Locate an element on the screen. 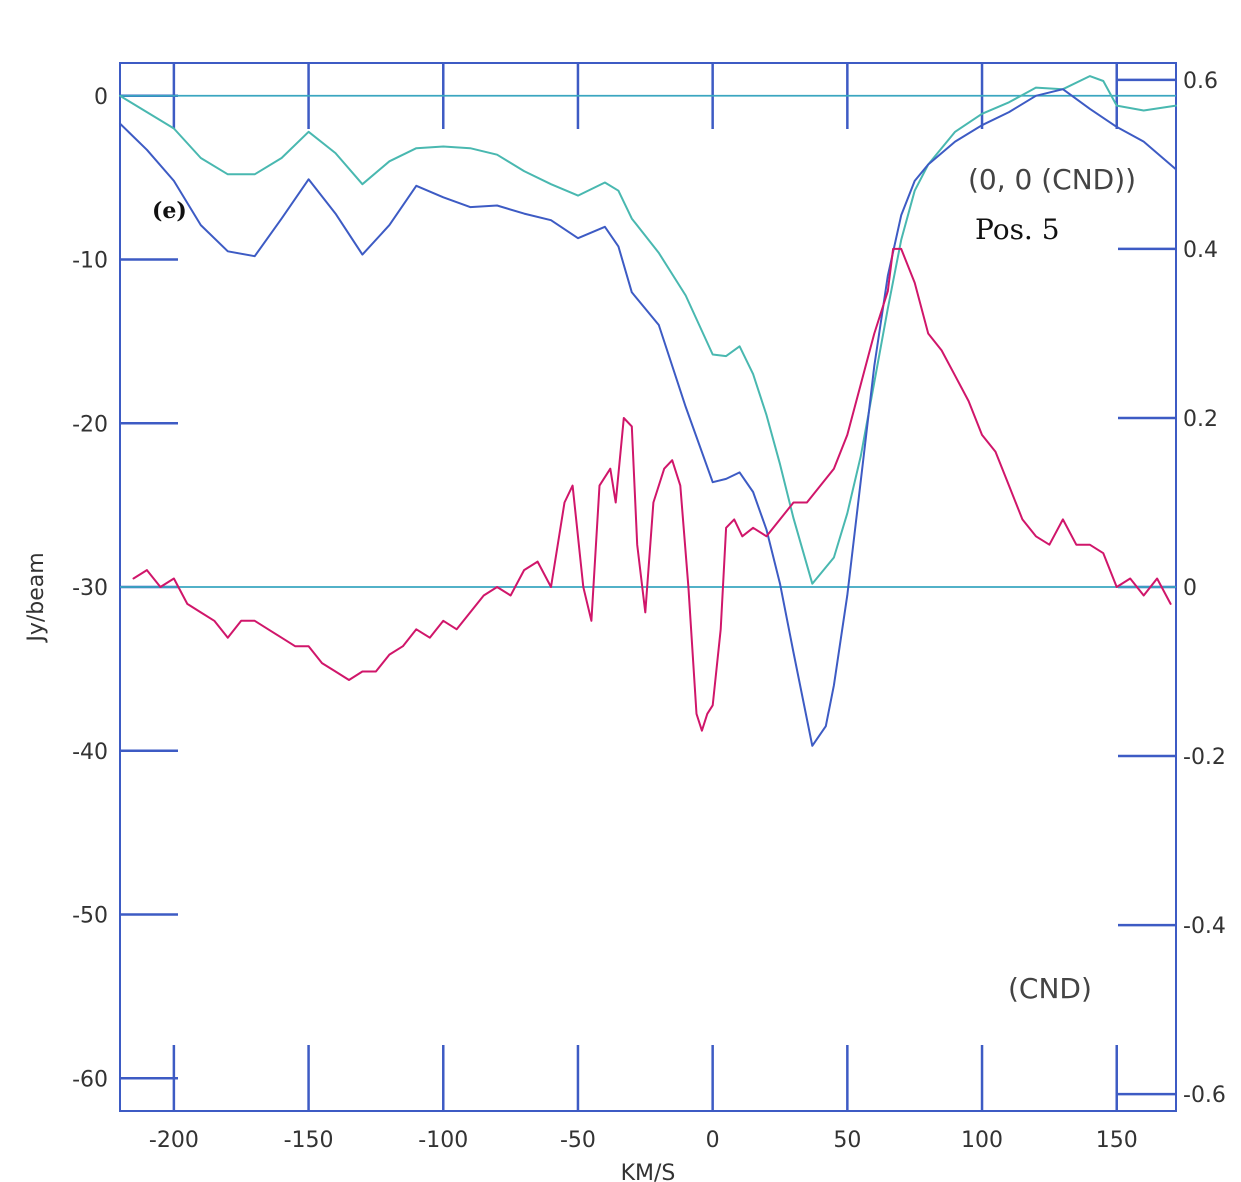 This screenshot has height=1182, width=1241. y-right-tick-label: 0.2 is located at coordinates (1200, 419).